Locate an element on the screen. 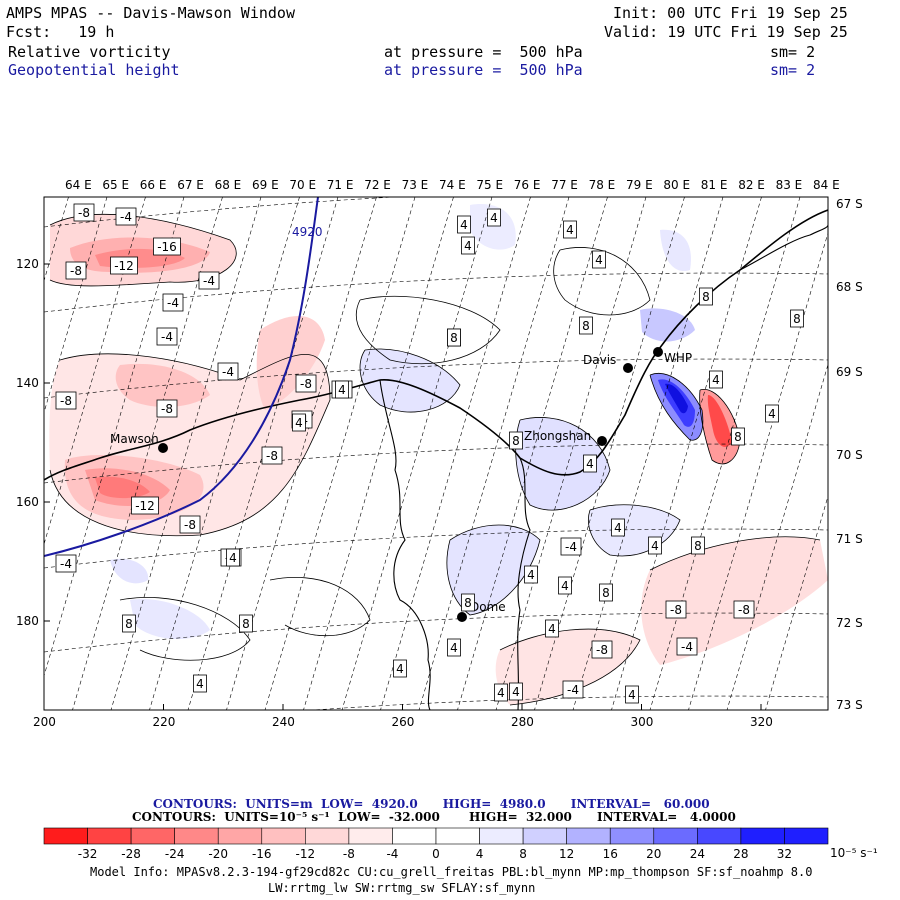  top-lon-label: 71 E is located at coordinates (340, 185).